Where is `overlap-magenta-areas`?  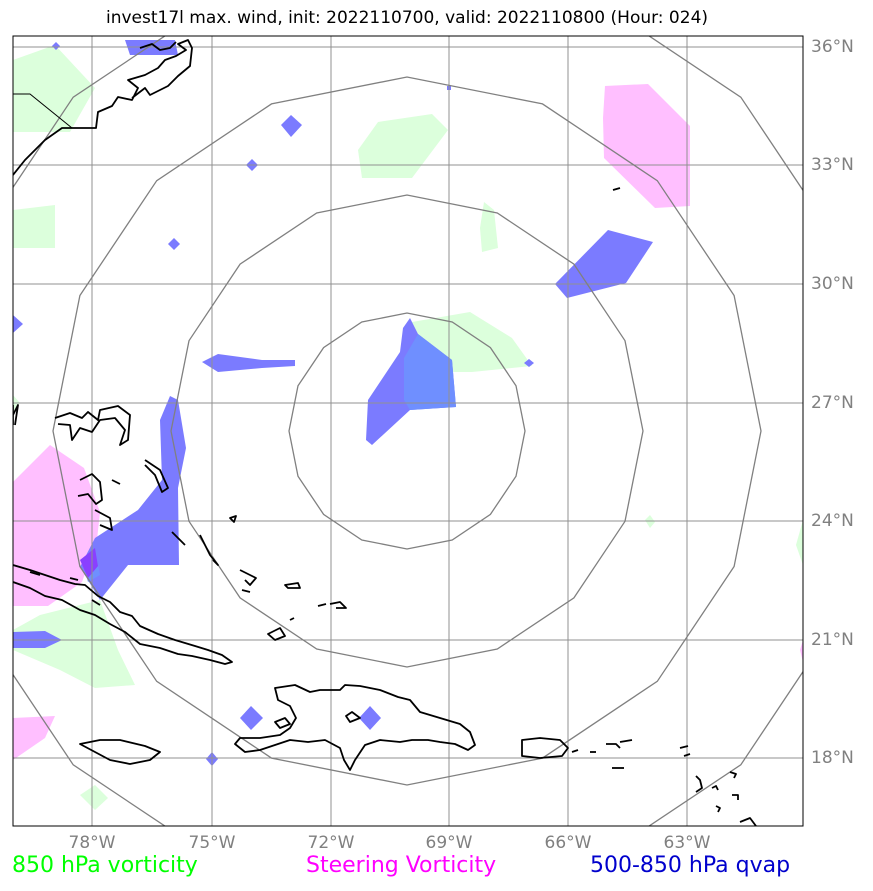 overlap-magenta-areas is located at coordinates (89, 563).